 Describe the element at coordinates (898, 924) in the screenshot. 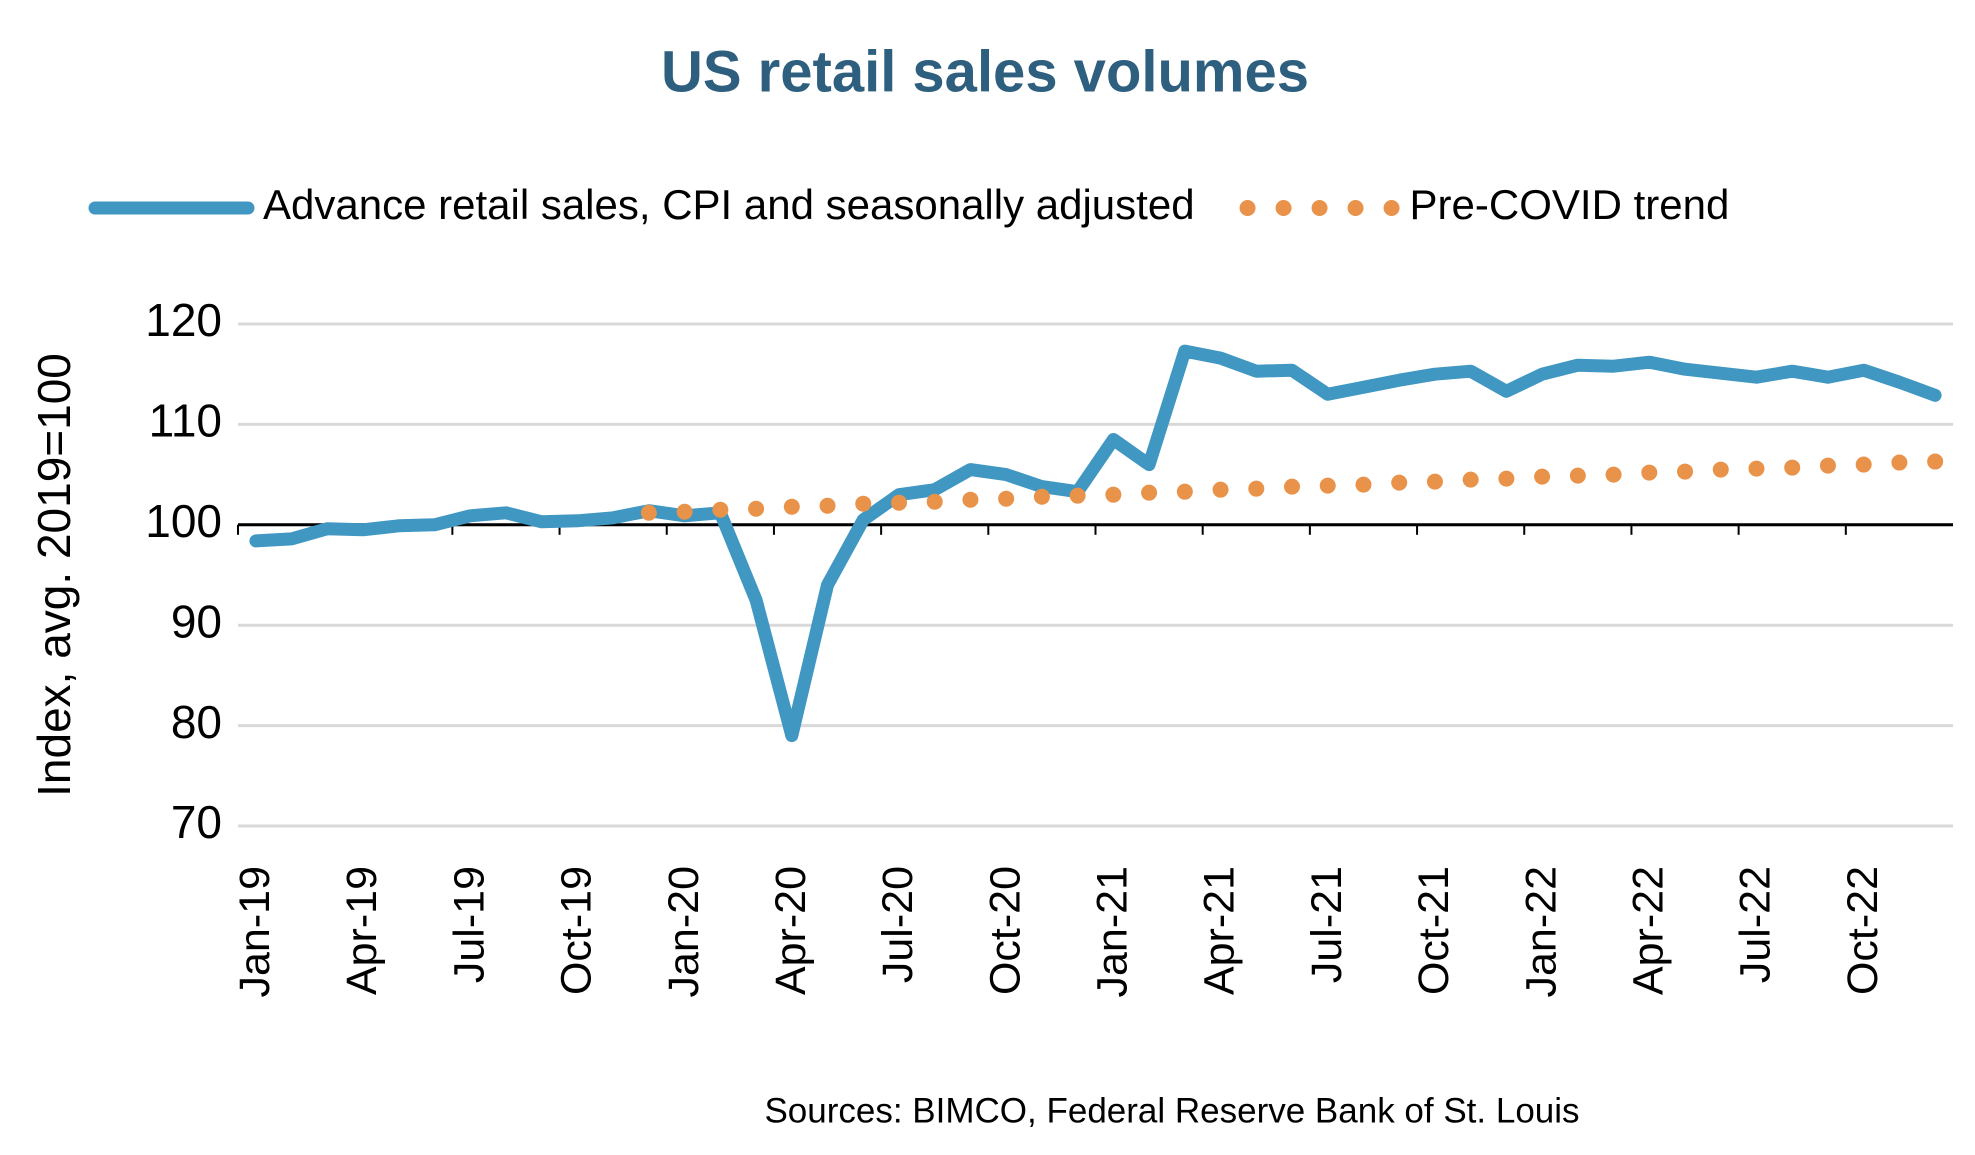

I see `x-tick-label: Jul-20` at that location.